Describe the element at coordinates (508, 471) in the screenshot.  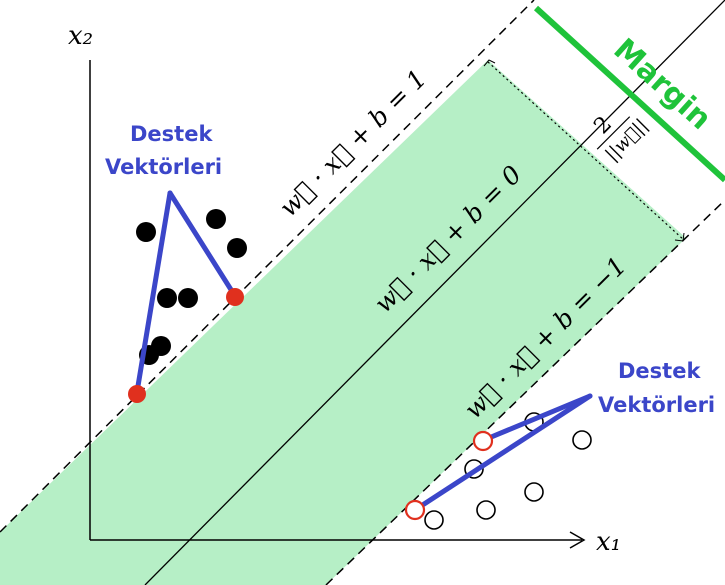
I see `negative-class-points` at that location.